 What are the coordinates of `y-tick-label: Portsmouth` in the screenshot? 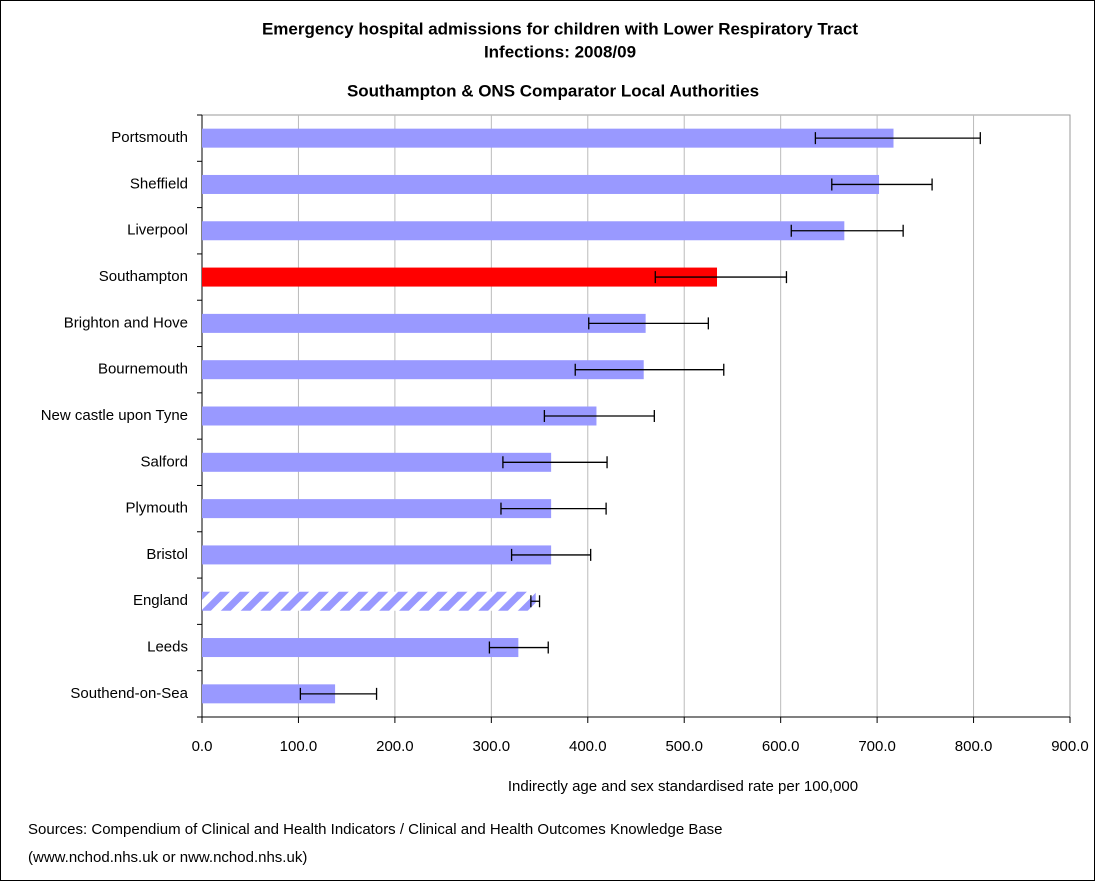 It's located at (149, 137).